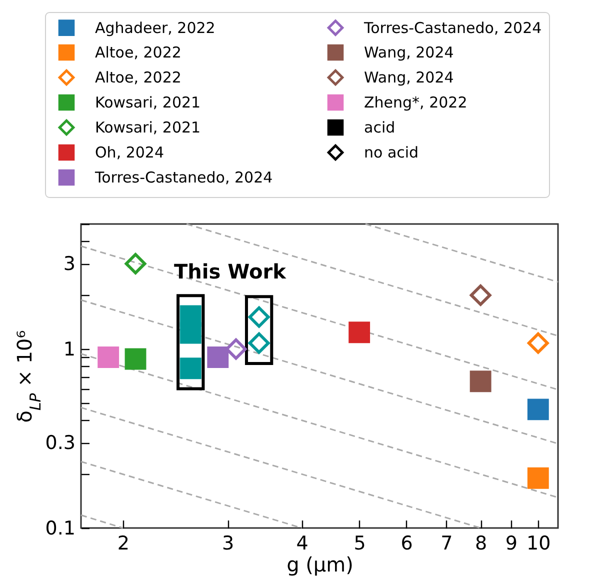 The image size is (594, 583). Describe the element at coordinates (129, 153) in the screenshot. I see `legend-label: Oh, 2024` at that location.